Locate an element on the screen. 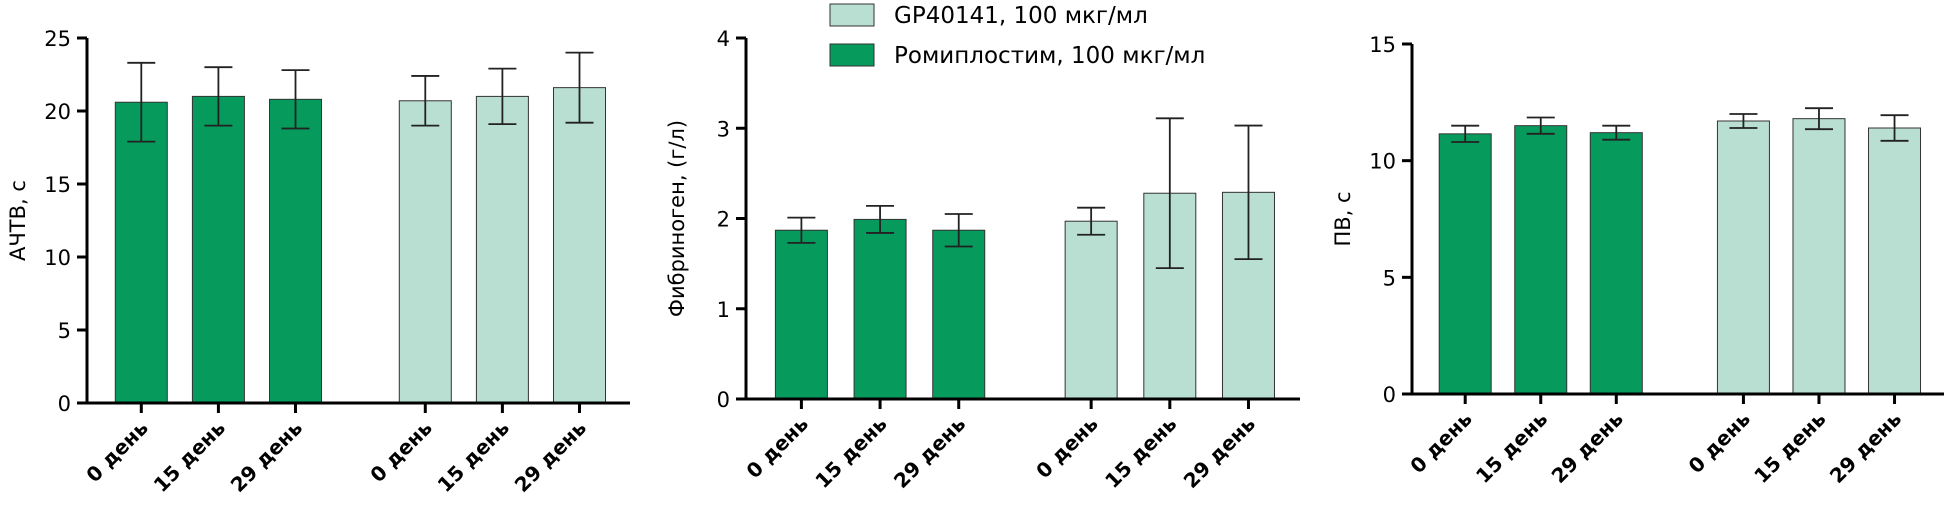  y-tick-label: 2 is located at coordinates (723, 220).